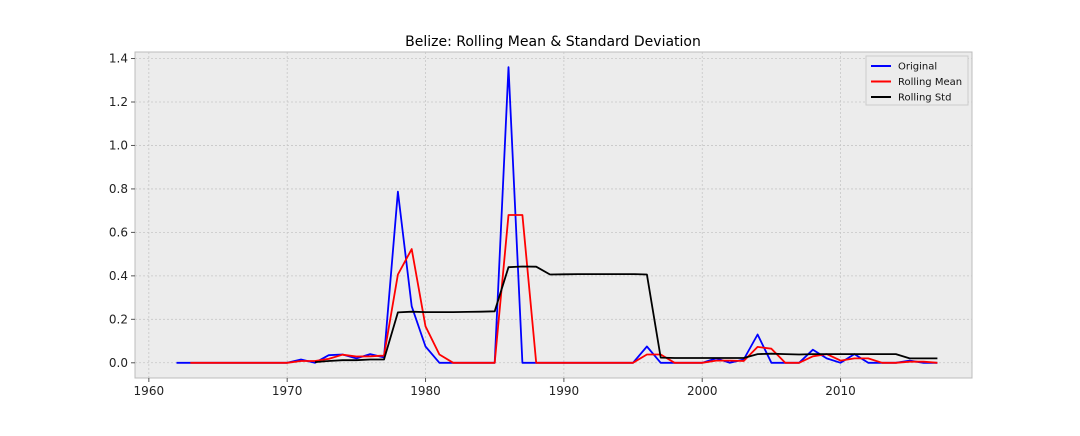 The width and height of the screenshot is (1080, 436). I want to click on legend-label-rolling-std: Rolling Std, so click(924, 98).